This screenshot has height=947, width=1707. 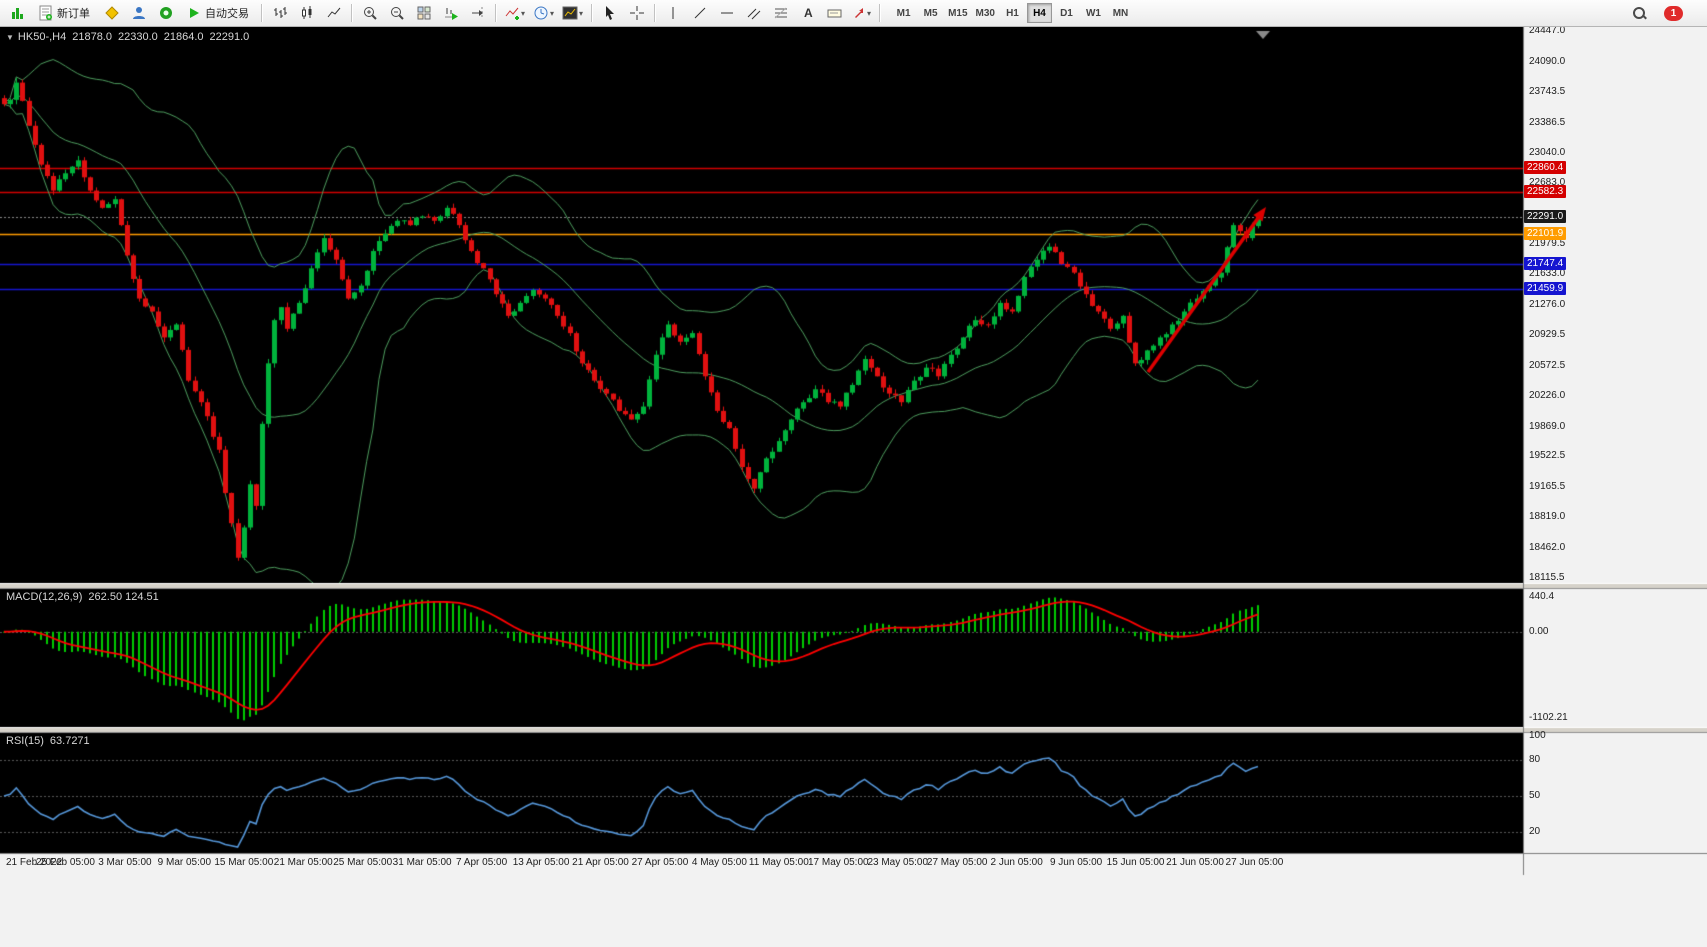 I want to click on timeframe-button-m5: M5, so click(x=930, y=13).